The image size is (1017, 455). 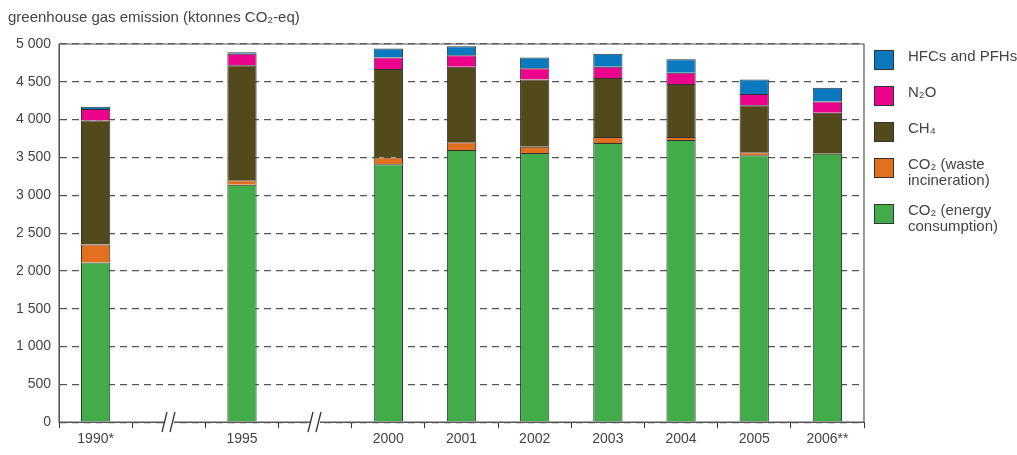 What do you see at coordinates (388, 438) in the screenshot?
I see `x-tick-label: 2000` at bounding box center [388, 438].